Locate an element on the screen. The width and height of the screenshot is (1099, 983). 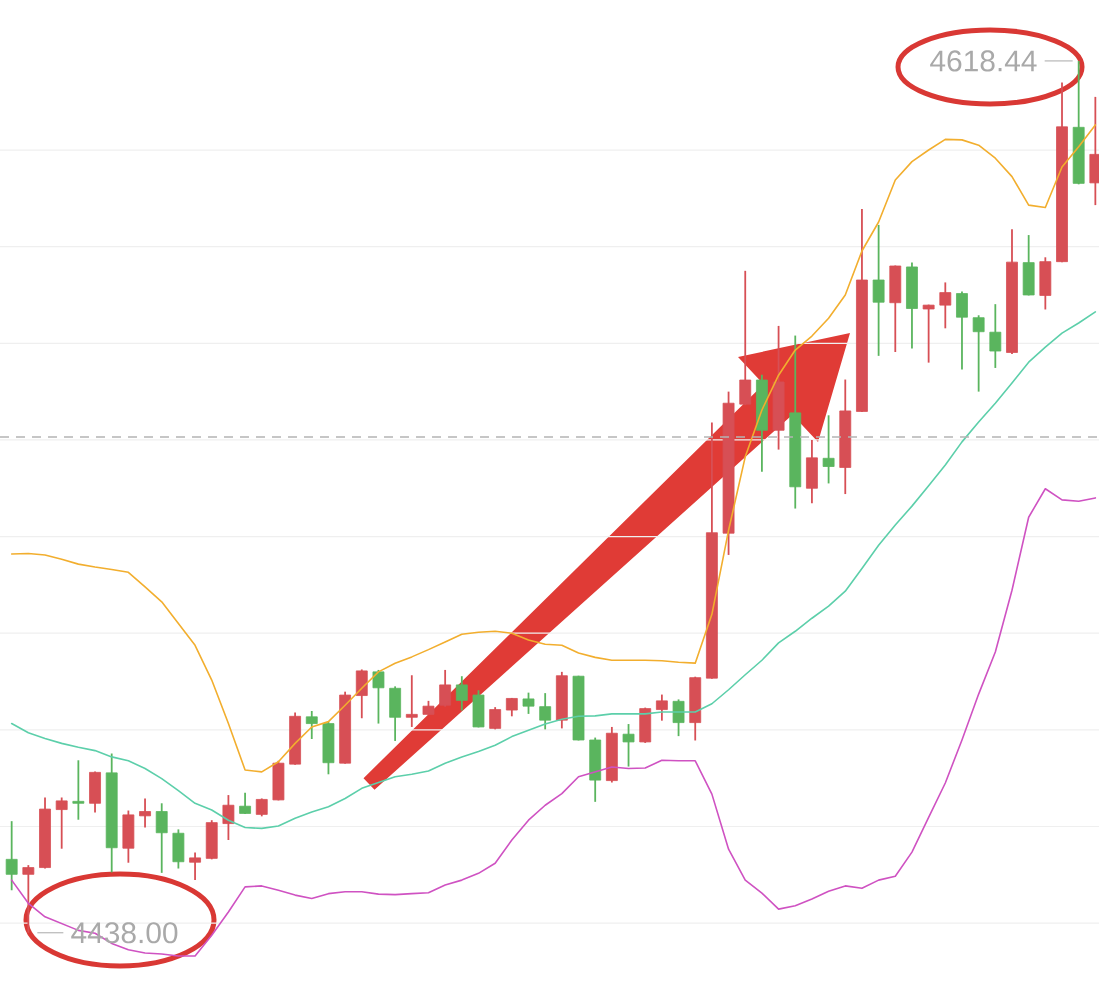
annotation: 4618.44 is located at coordinates (983, 61).